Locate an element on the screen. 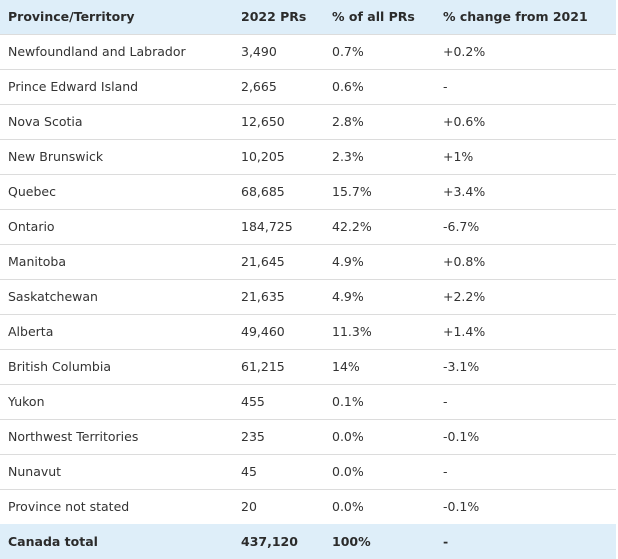 The height and width of the screenshot is (559, 618). total-change: - is located at coordinates (446, 541).